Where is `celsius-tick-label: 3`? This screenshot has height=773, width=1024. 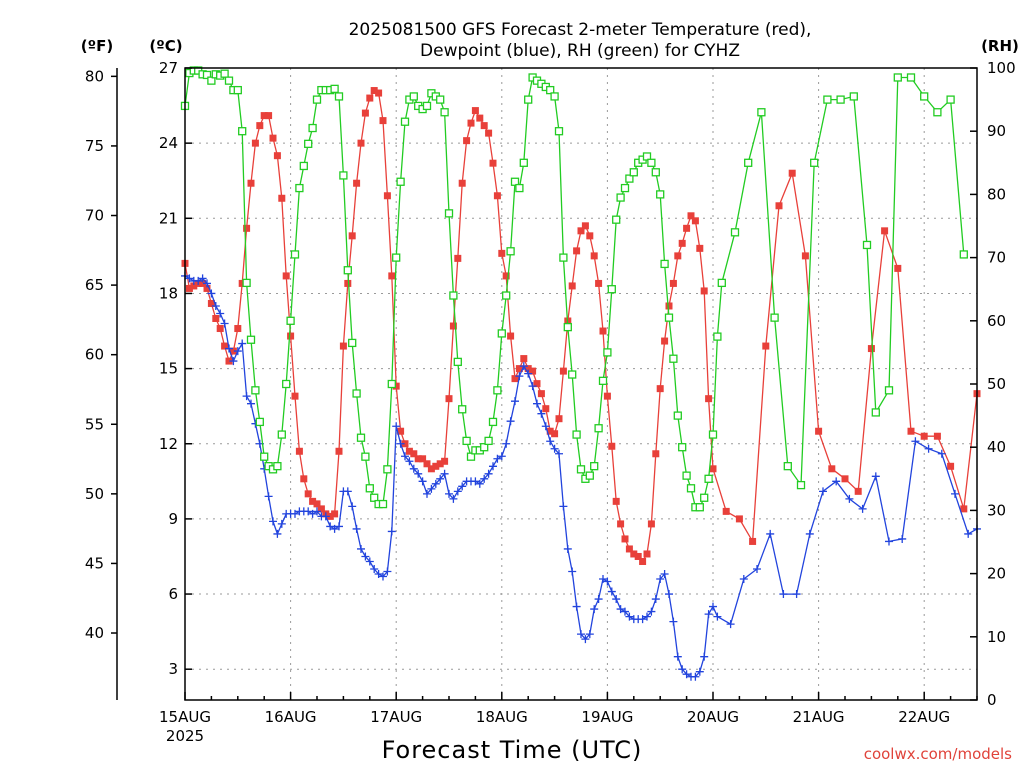 celsius-tick-label: 3 is located at coordinates (173, 669).